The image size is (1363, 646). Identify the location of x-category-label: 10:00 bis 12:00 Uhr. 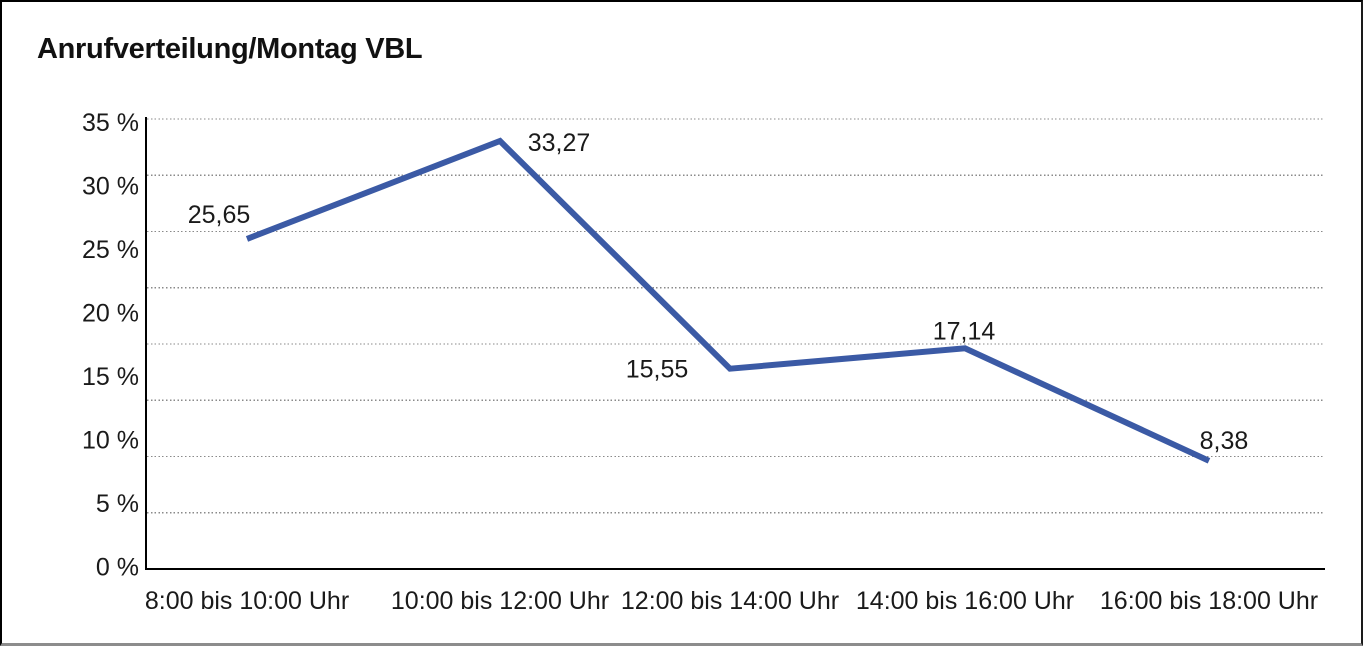
(500, 601).